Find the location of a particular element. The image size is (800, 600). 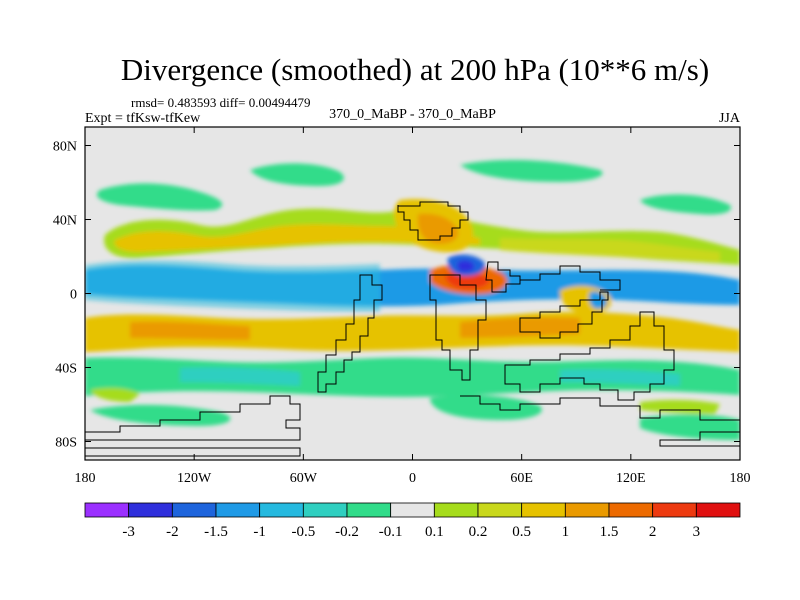

experiment-label: Expt = tfKsw-tfKew is located at coordinates (143, 118).